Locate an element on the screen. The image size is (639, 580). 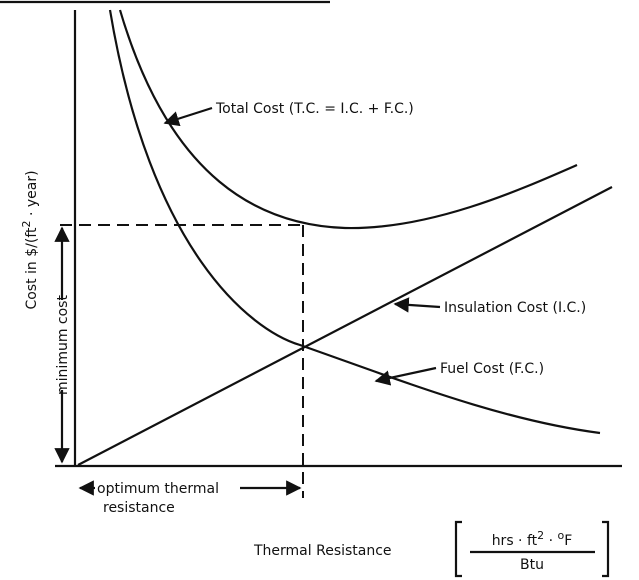
min-cost-label: minimum cost is located at coordinates (63, 345).